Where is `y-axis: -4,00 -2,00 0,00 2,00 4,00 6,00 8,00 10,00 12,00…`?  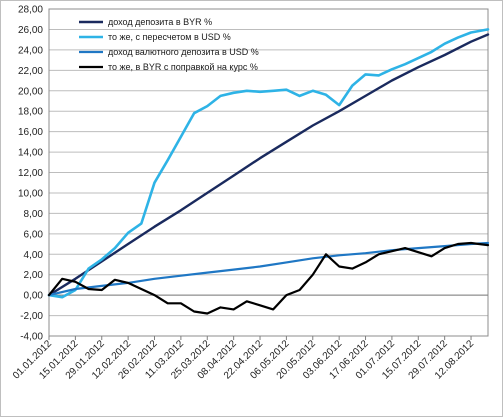
y-axis: -4,00 -2,00 0,00 2,00 4,00 6,00 8,00 10,00 12,00… is located at coordinates (30, 174).